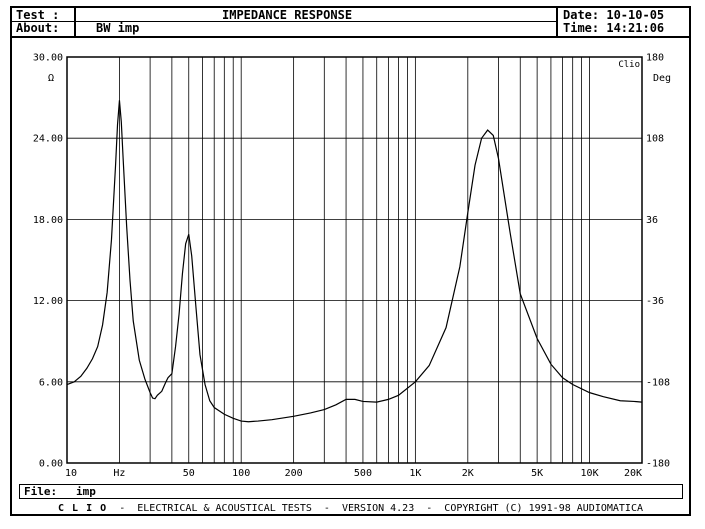 The width and height of the screenshot is (705, 529). I want to click on x-tick-label: 10, so click(71, 473).